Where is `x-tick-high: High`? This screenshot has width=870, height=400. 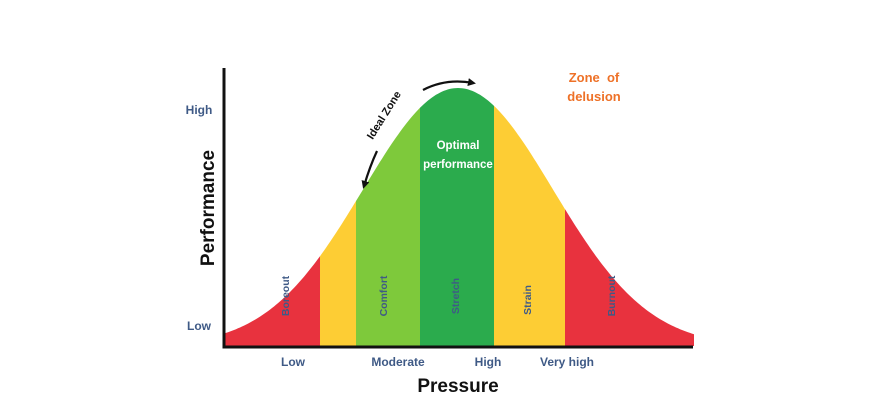
x-tick-high: High is located at coordinates (488, 362).